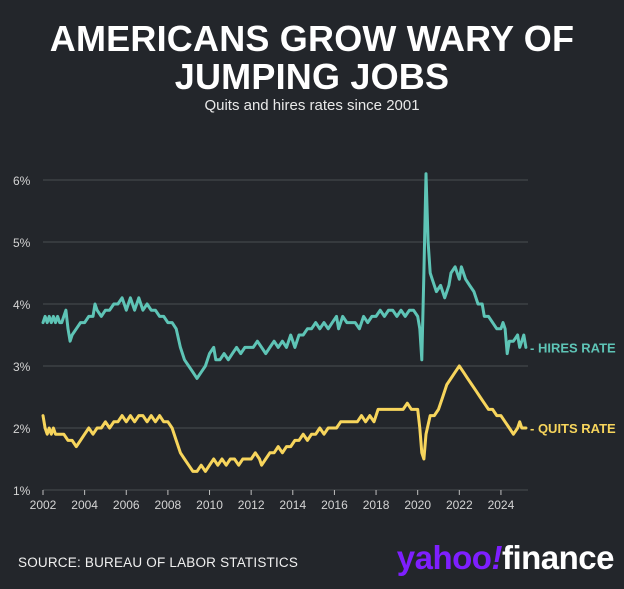 The image size is (624, 589). What do you see at coordinates (558, 557) in the screenshot?
I see `logo-finance: finance` at bounding box center [558, 557].